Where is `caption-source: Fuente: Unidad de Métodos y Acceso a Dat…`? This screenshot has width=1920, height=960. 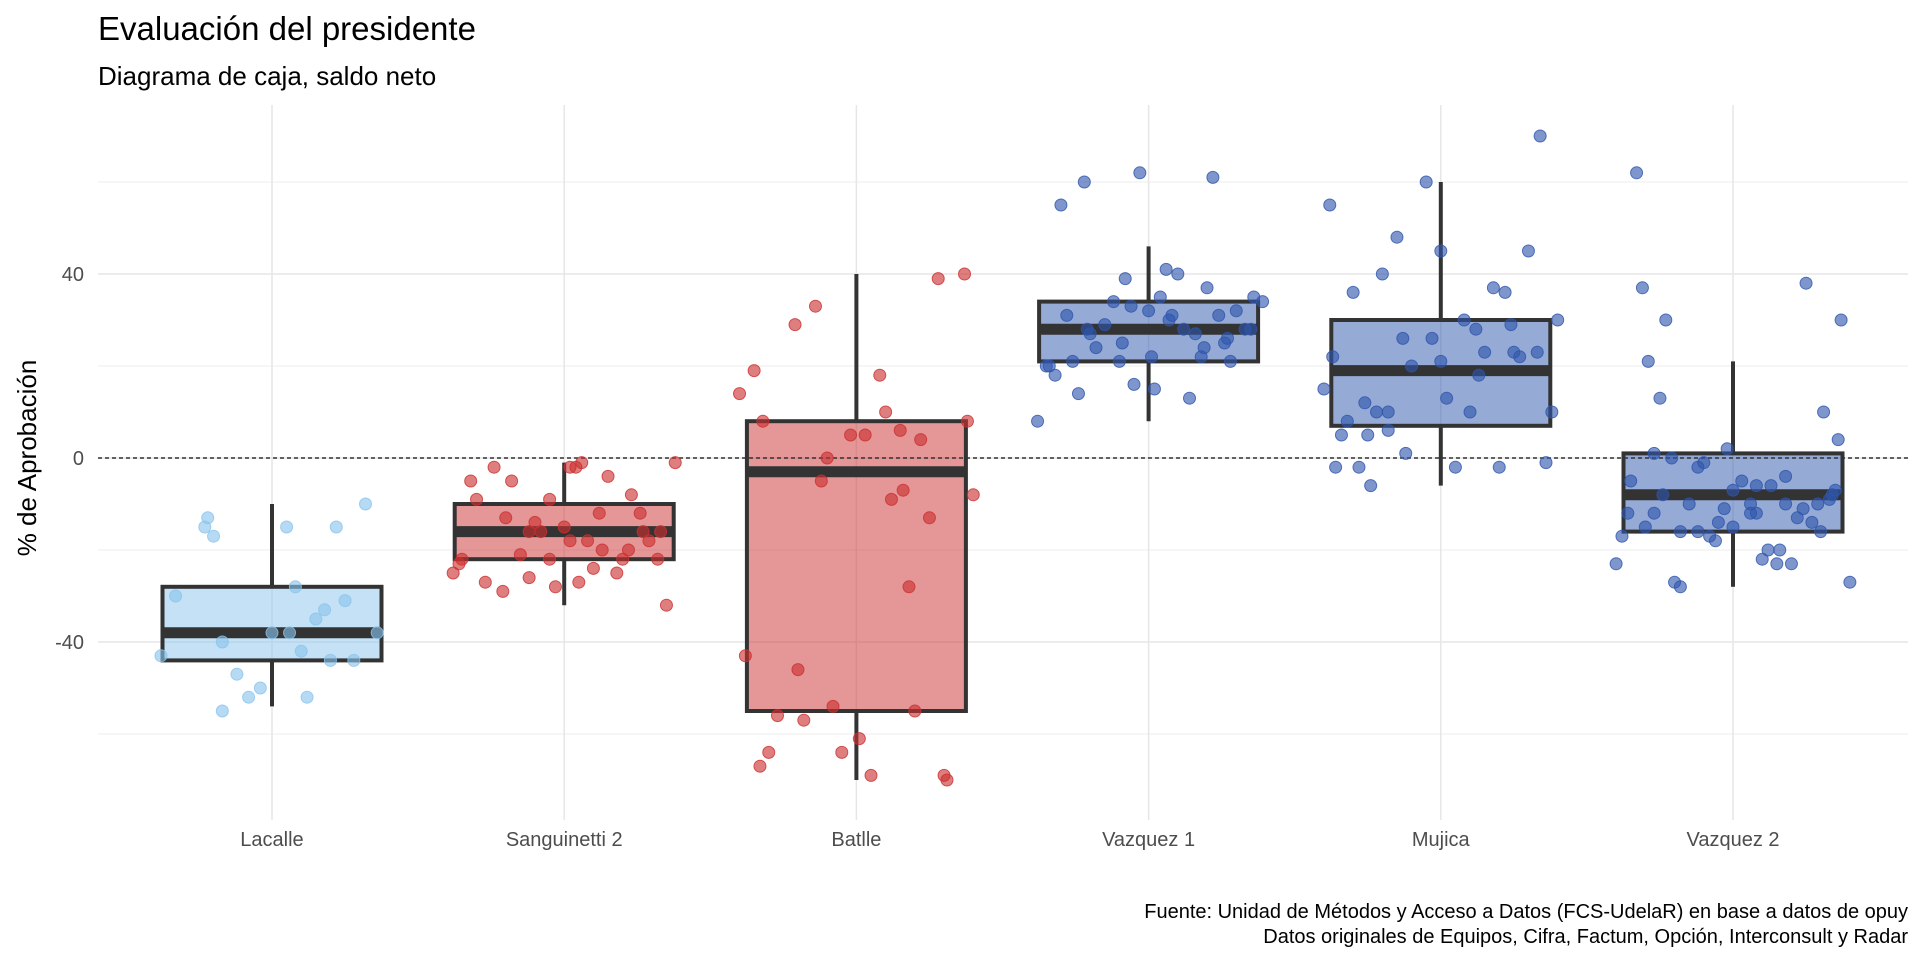 caption-source: Fuente: Unidad de Métodos y Acceso a Dat… is located at coordinates (1526, 912).